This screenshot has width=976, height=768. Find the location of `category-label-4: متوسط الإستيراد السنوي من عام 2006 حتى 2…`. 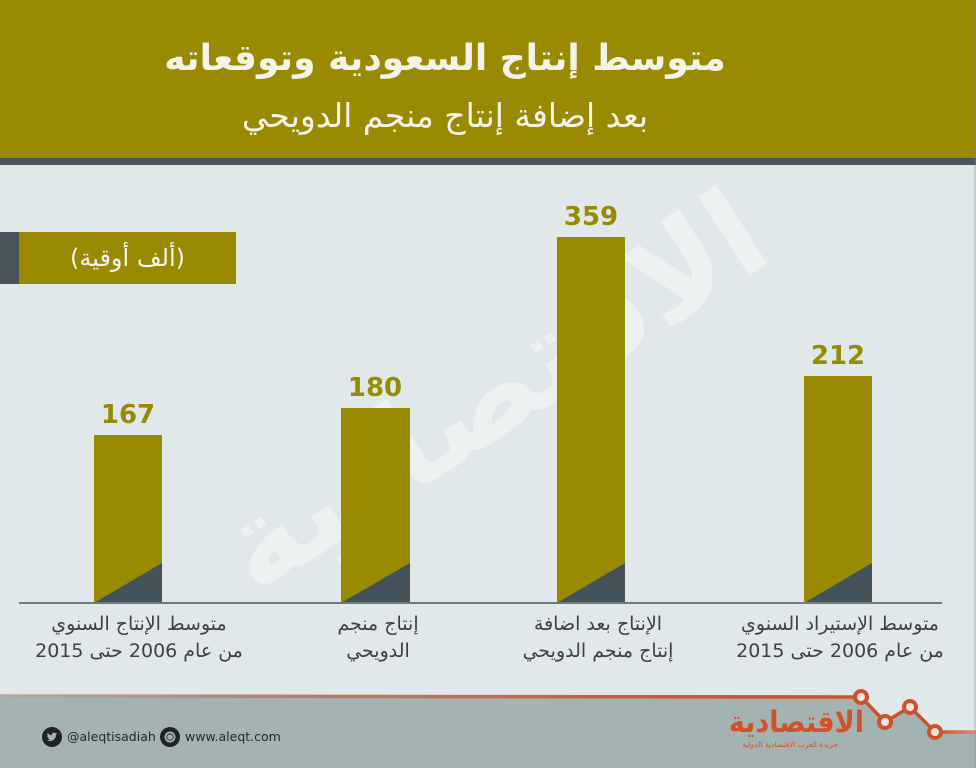

category-label-4: متوسط الإستيراد السنوي من عام 2006 حتى 2… is located at coordinates (840, 638).